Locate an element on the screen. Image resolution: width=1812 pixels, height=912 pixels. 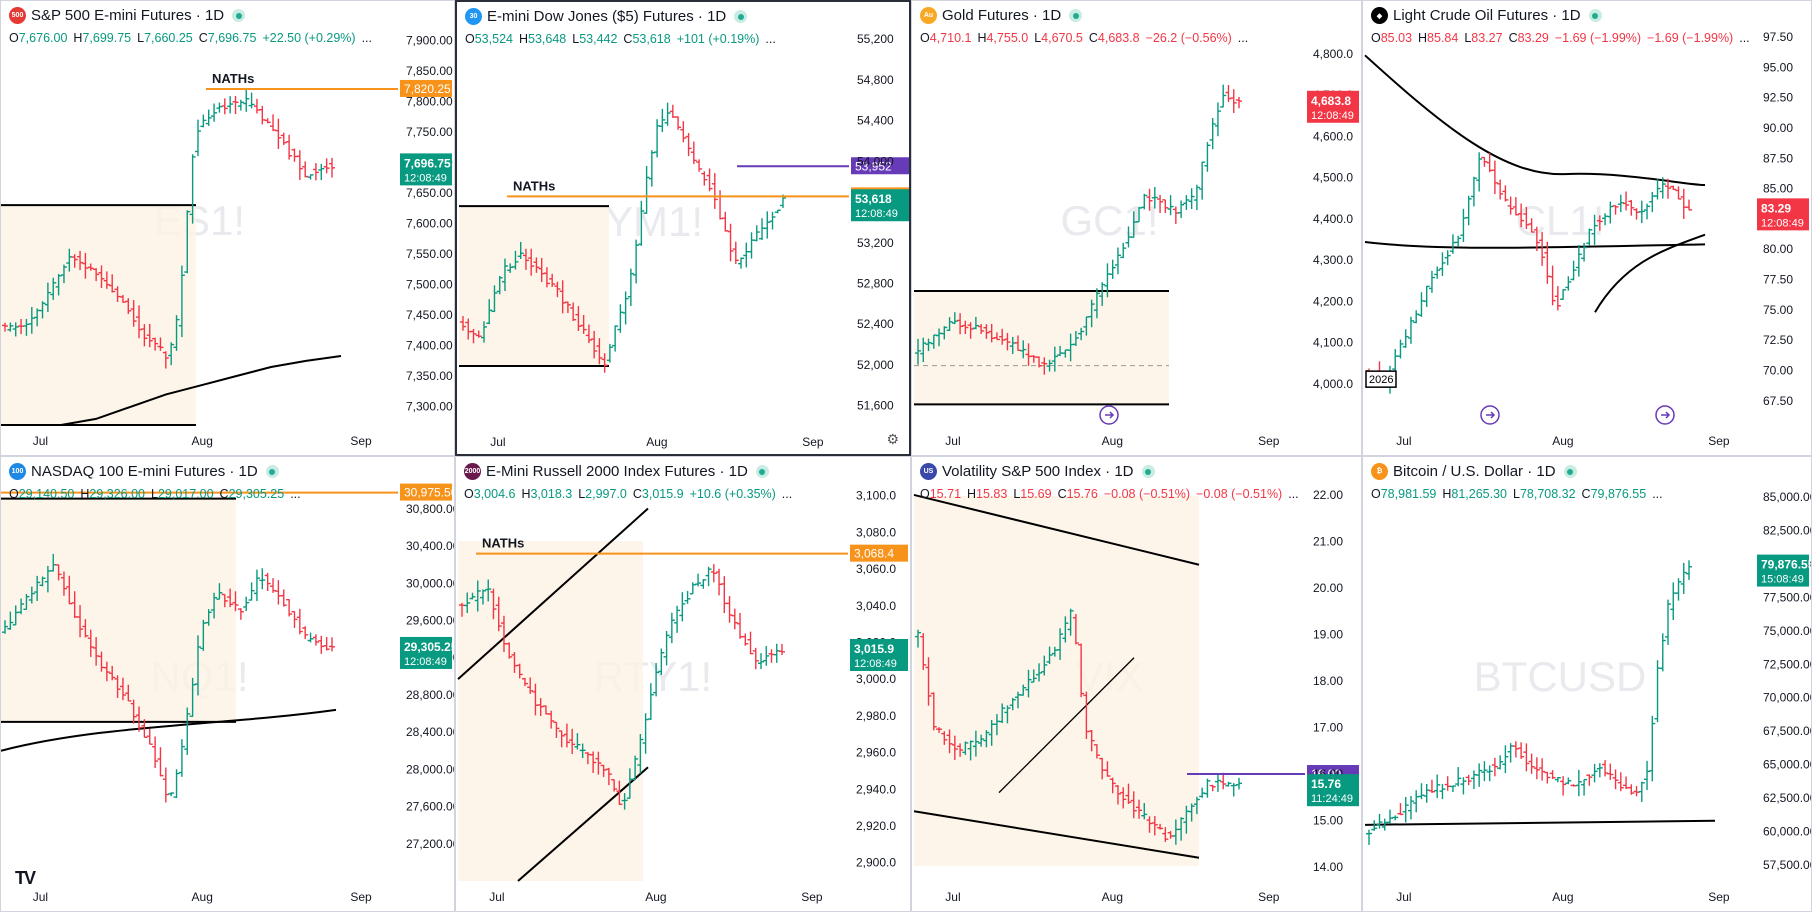
y-tick-label: 97.50 is located at coordinates (1778, 37).